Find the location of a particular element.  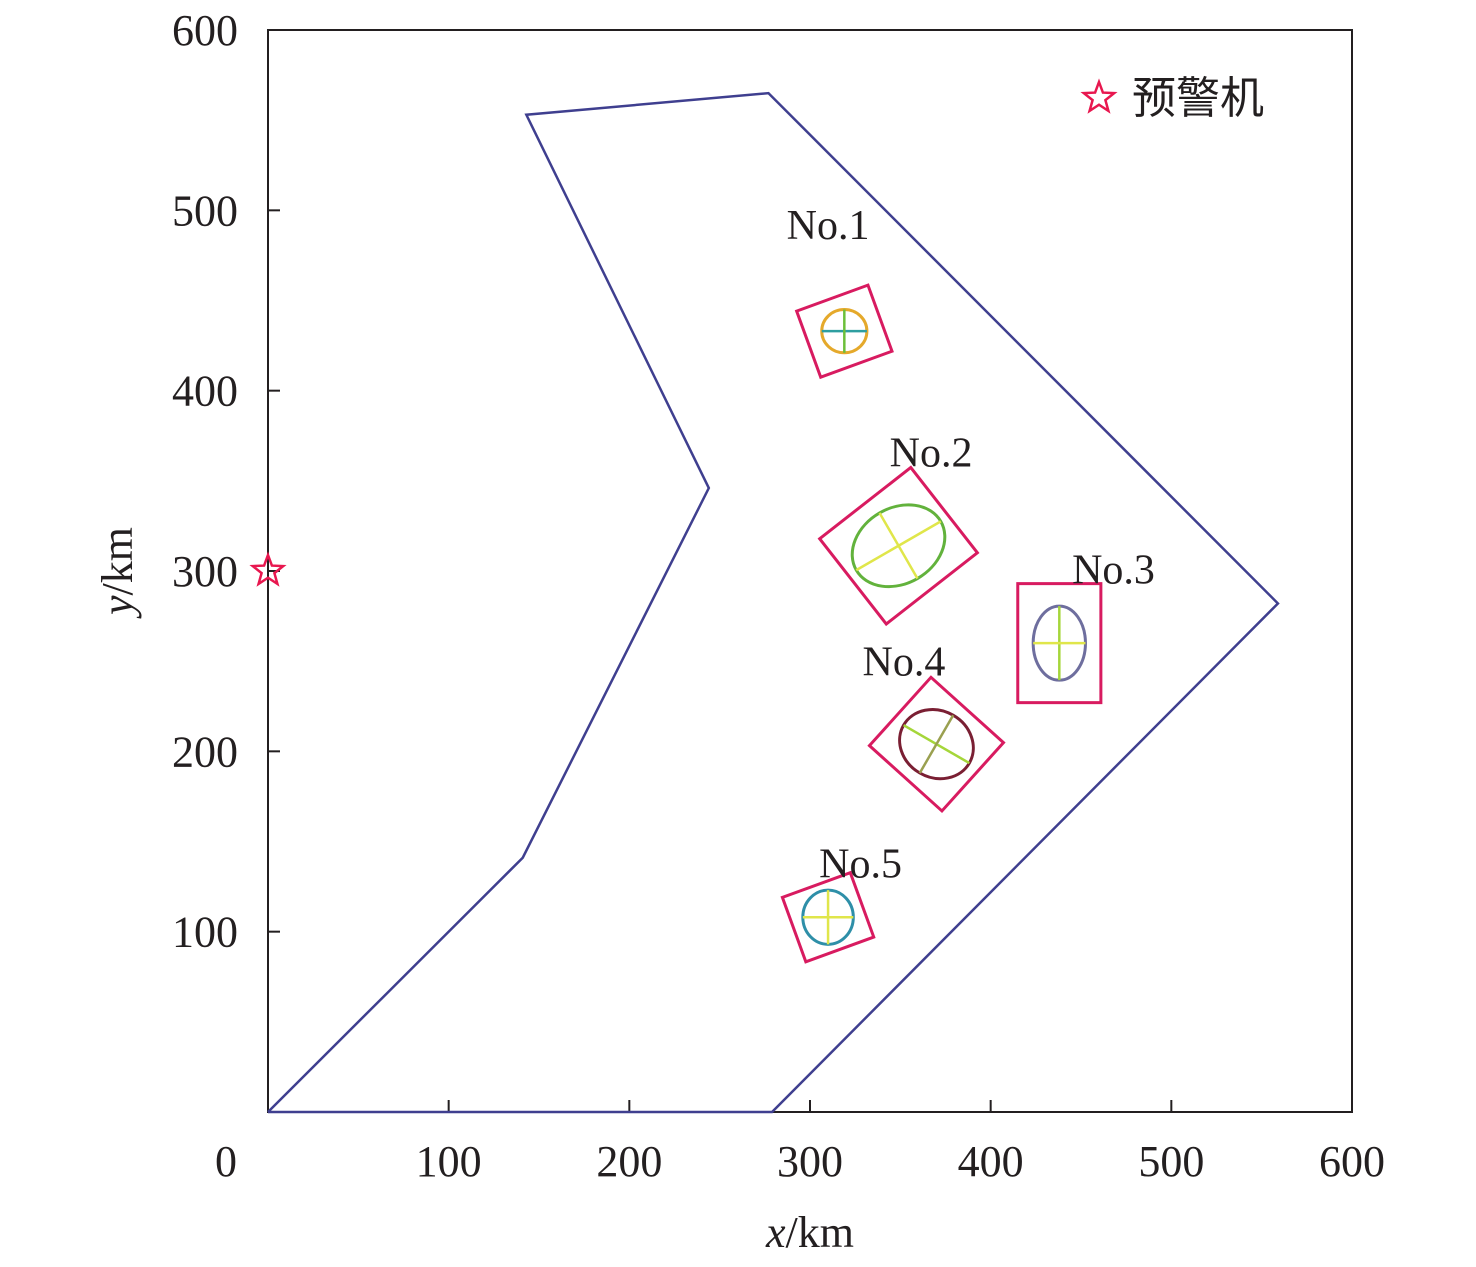

target-label: No.2 is located at coordinates (931, 453).